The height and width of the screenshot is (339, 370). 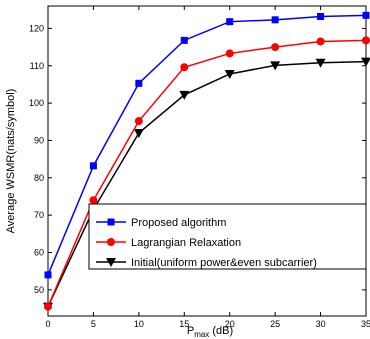 What do you see at coordinates (39, 253) in the screenshot?
I see `y-tick-label: 60` at bounding box center [39, 253].